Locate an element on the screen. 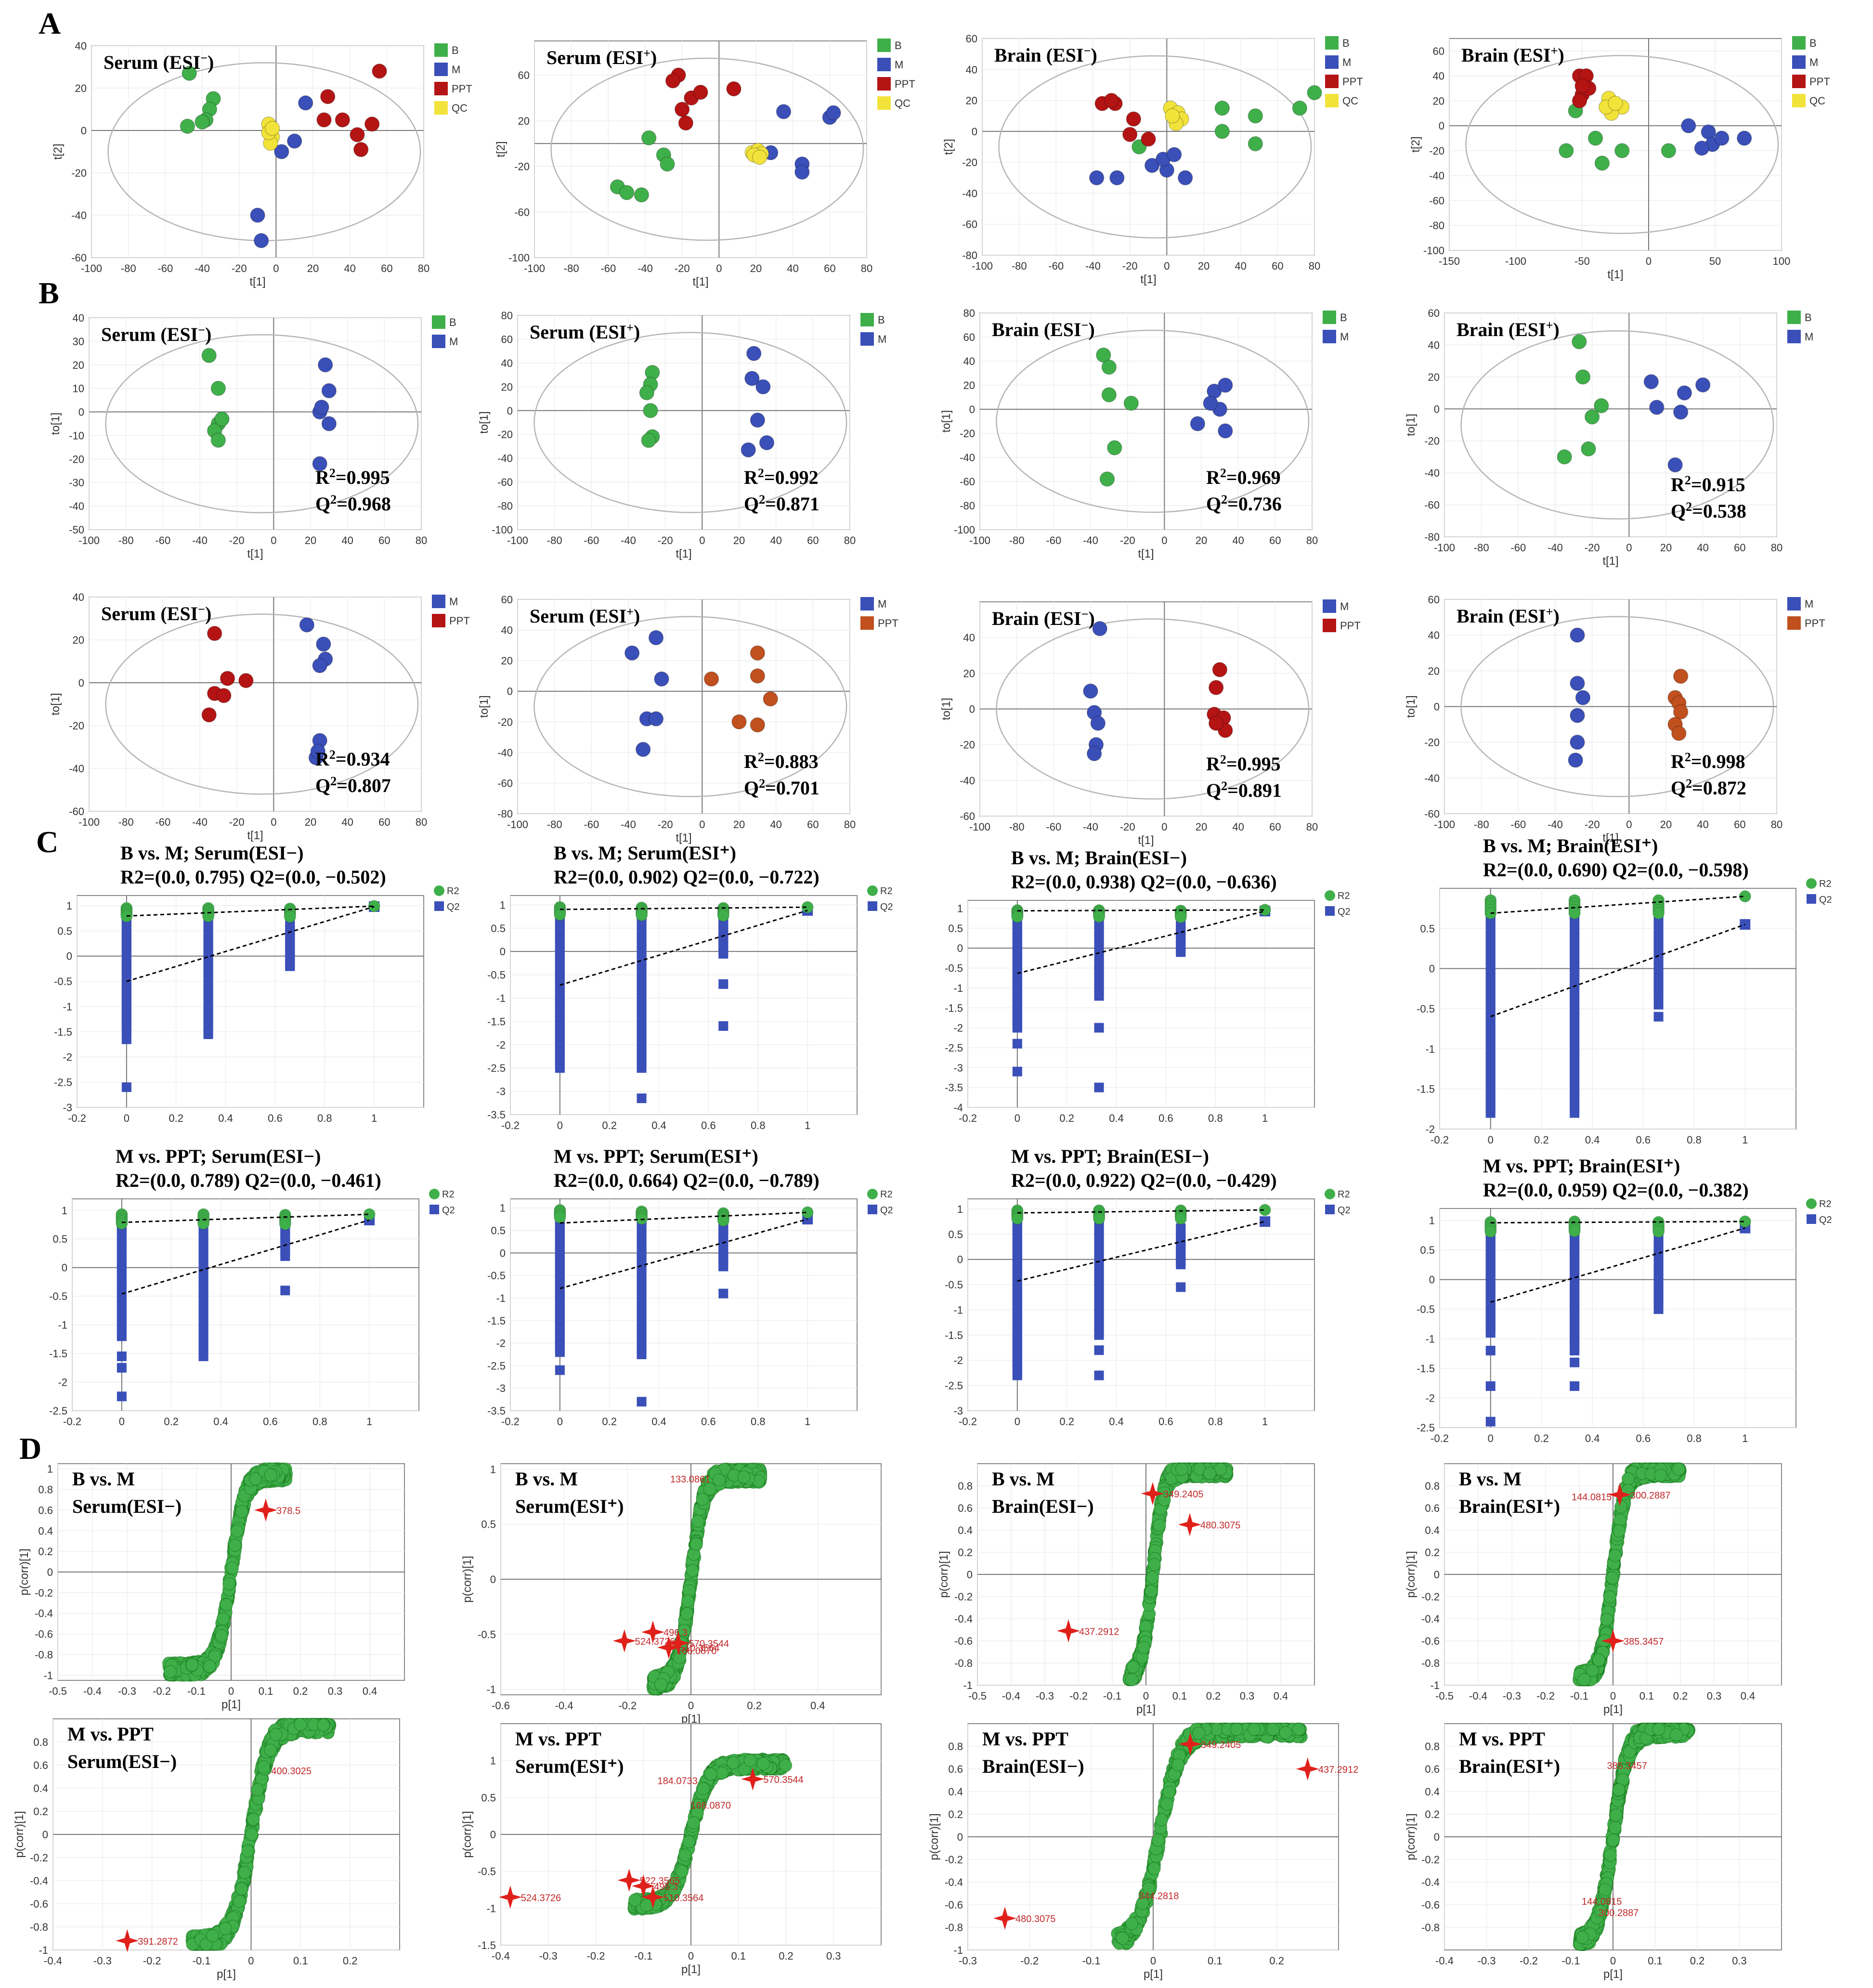 The height and width of the screenshot is (1988, 1873). x-tick-label: 0.6 is located at coordinates (1165, 1422).